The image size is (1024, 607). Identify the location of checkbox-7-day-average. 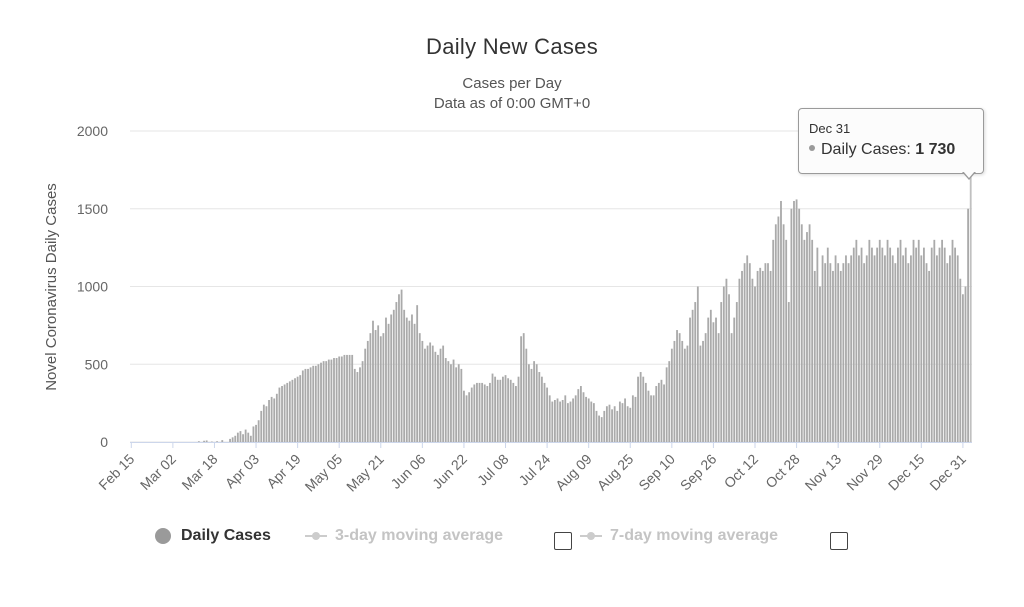
(839, 541).